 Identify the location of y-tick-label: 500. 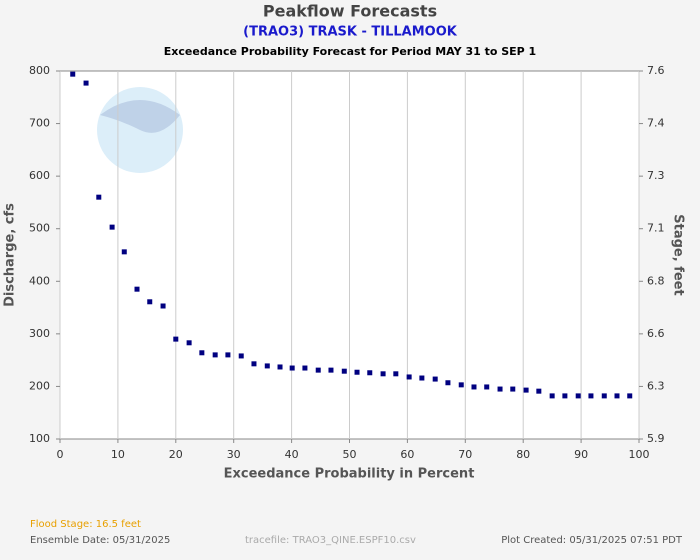
(39, 228).